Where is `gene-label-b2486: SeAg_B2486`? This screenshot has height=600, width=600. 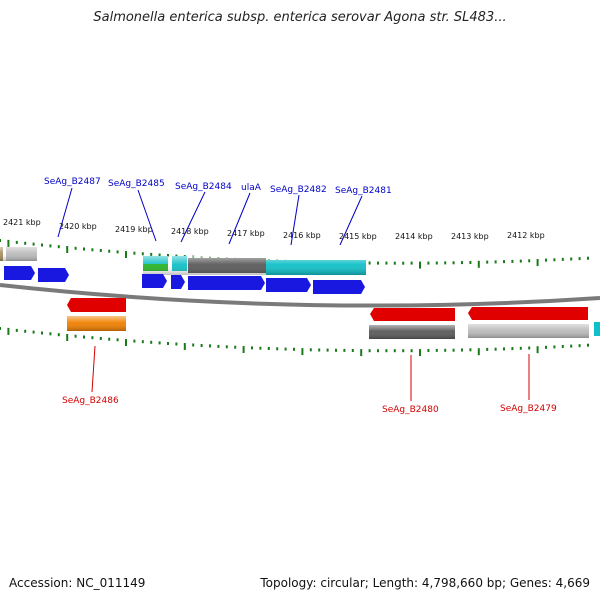
gene-label-b2486: SeAg_B2486 is located at coordinates (90, 401).